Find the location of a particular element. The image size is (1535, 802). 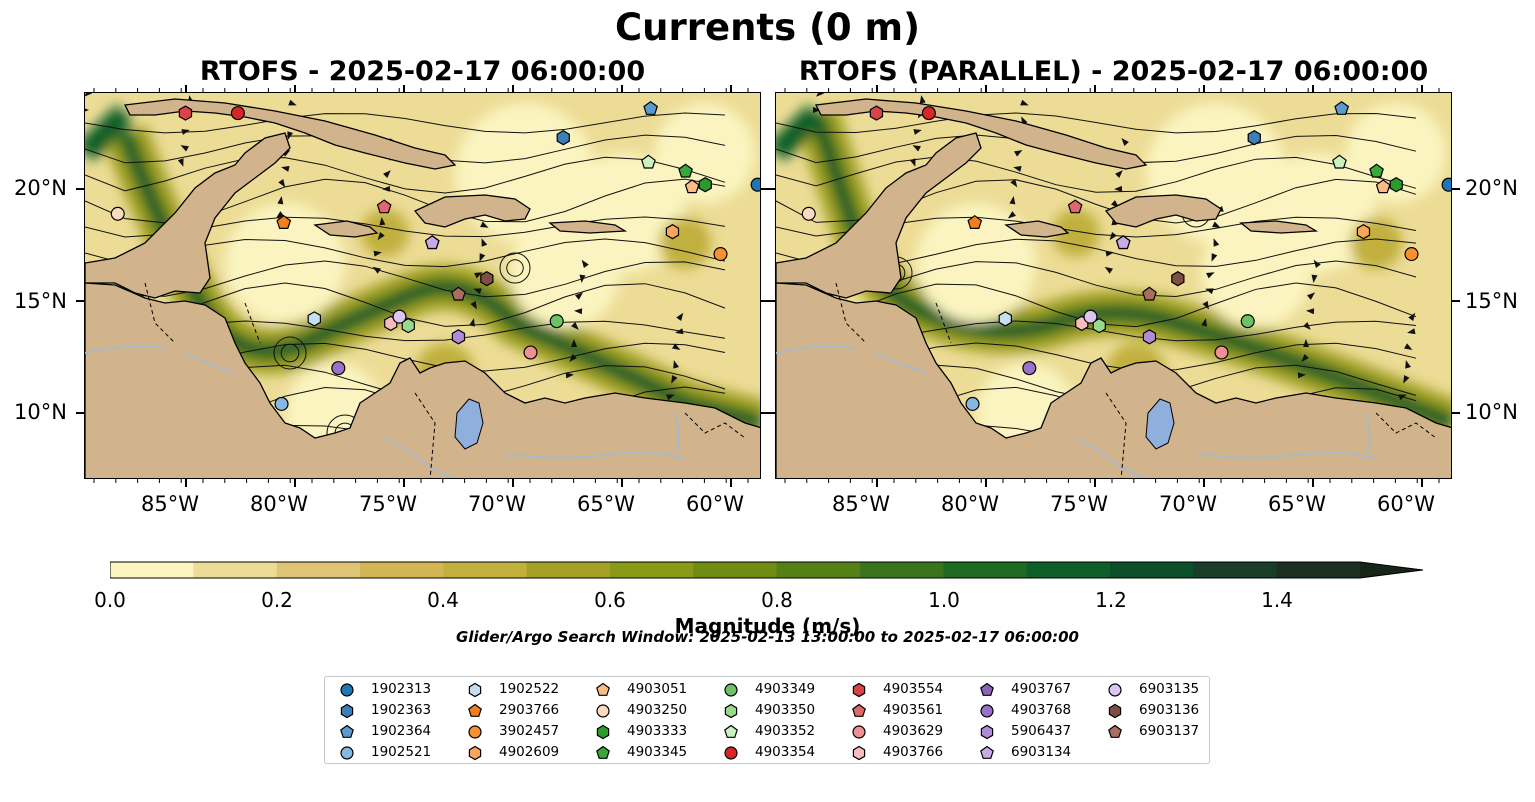

legend-label: 6903134 is located at coordinates (1041, 752).